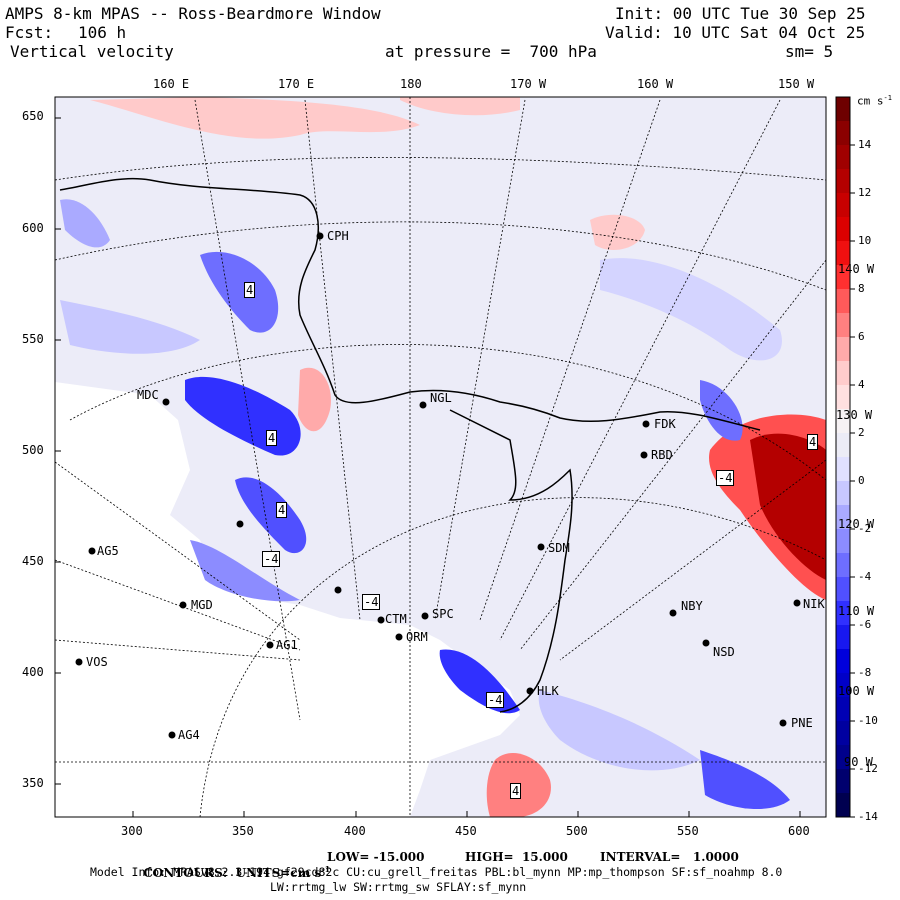 This screenshot has height=900, width=900. What do you see at coordinates (868, 816) in the screenshot?
I see `colorbar-tick-label: -14` at bounding box center [868, 816].